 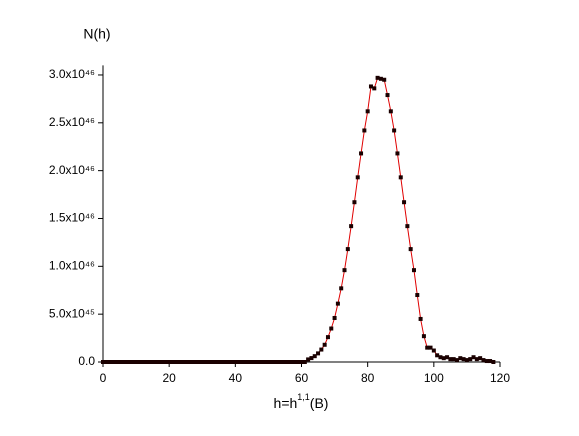 I want to click on x-label-tail: (B), so click(x=319, y=403).